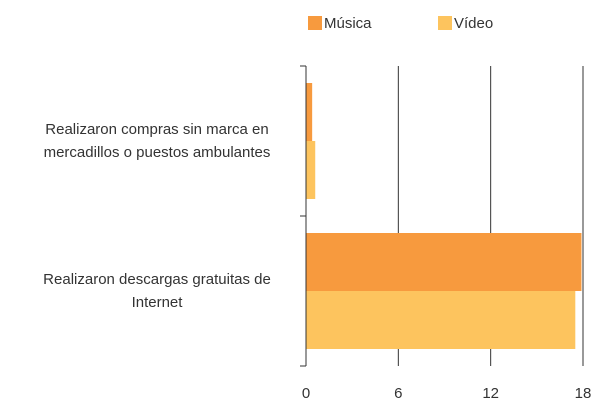 This screenshot has width=599, height=403. Describe the element at coordinates (583, 393) in the screenshot. I see `x-tick-label: 18` at that location.